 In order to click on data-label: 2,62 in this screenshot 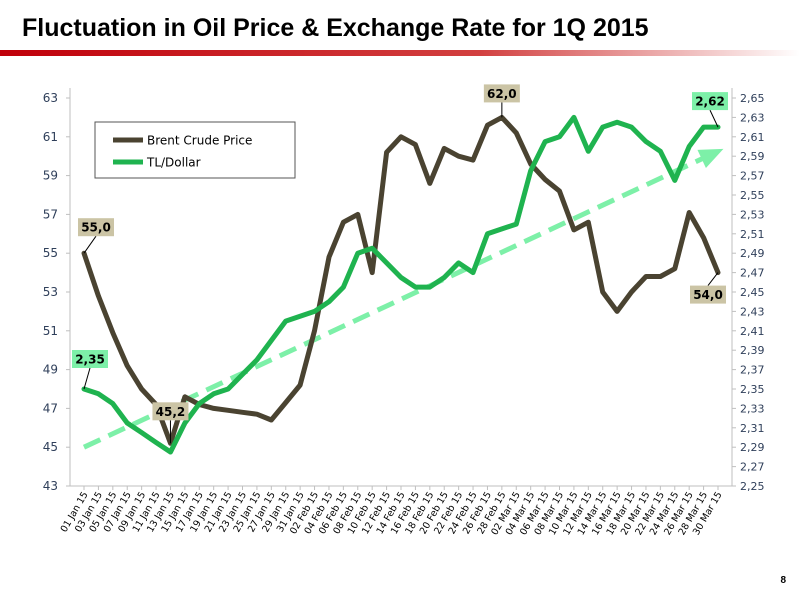, I will do `click(710, 102)`.